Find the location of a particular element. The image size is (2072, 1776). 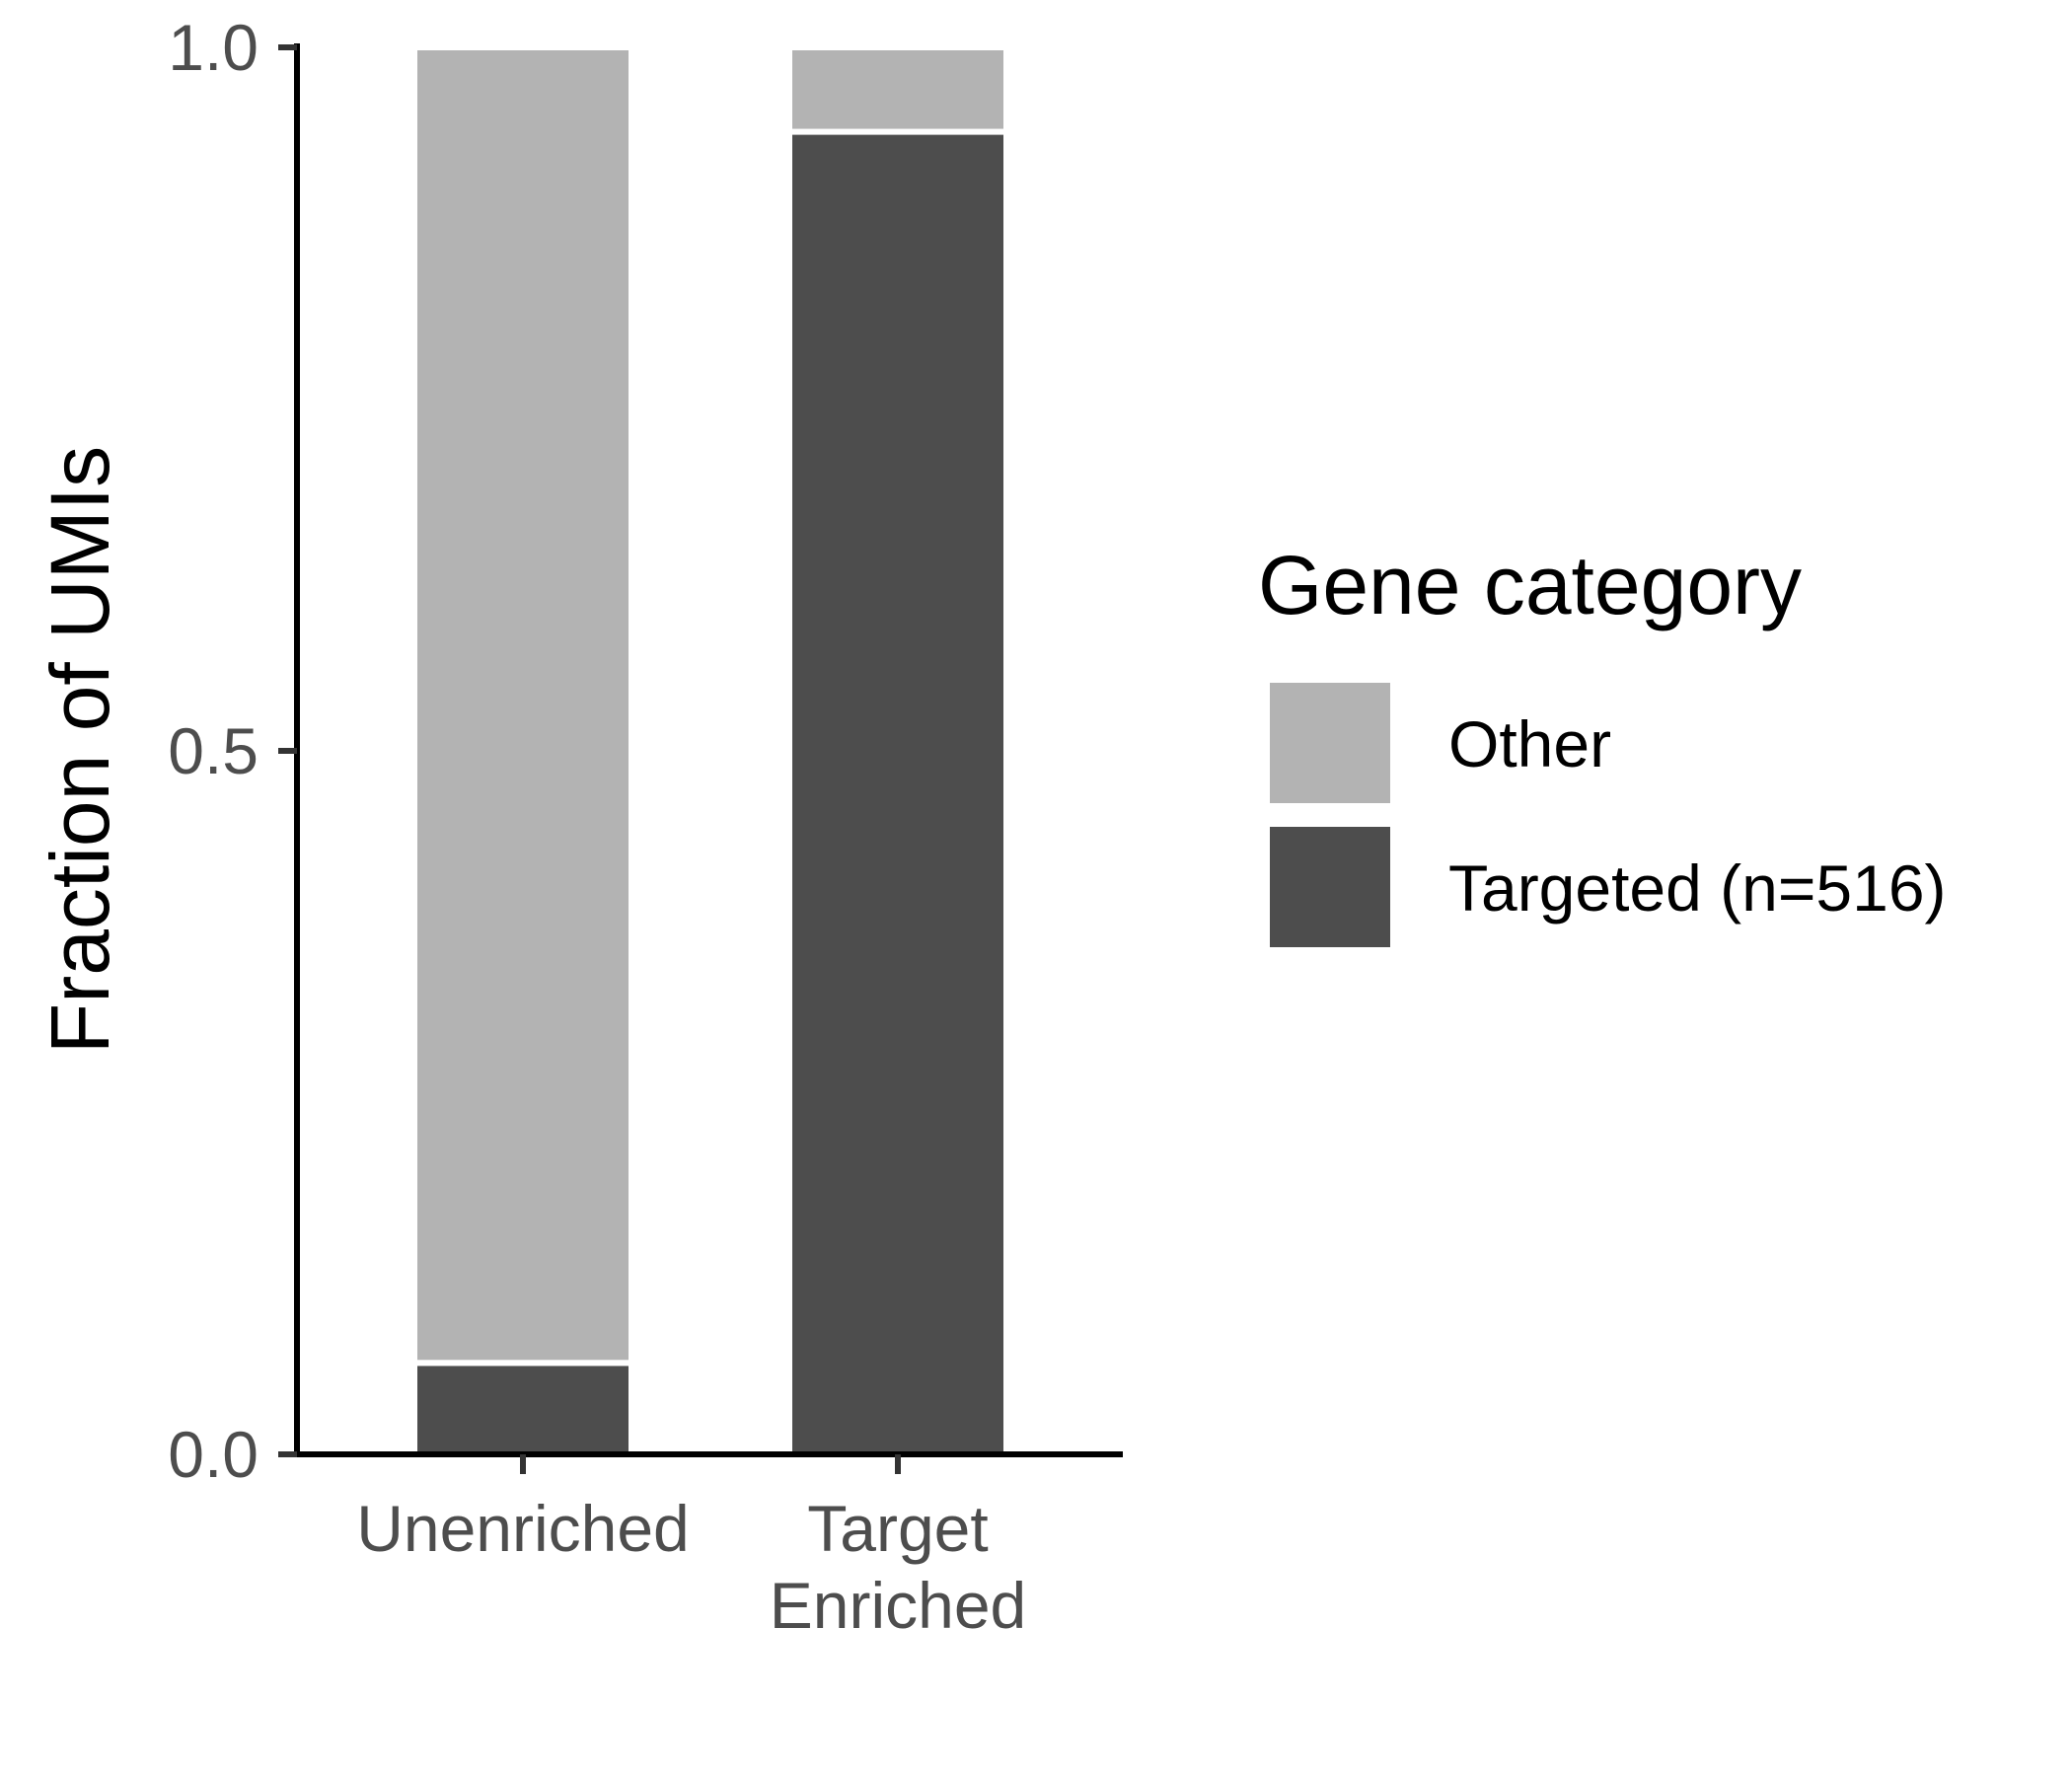

x-tick-label-line: Unenriched is located at coordinates (523, 1529).